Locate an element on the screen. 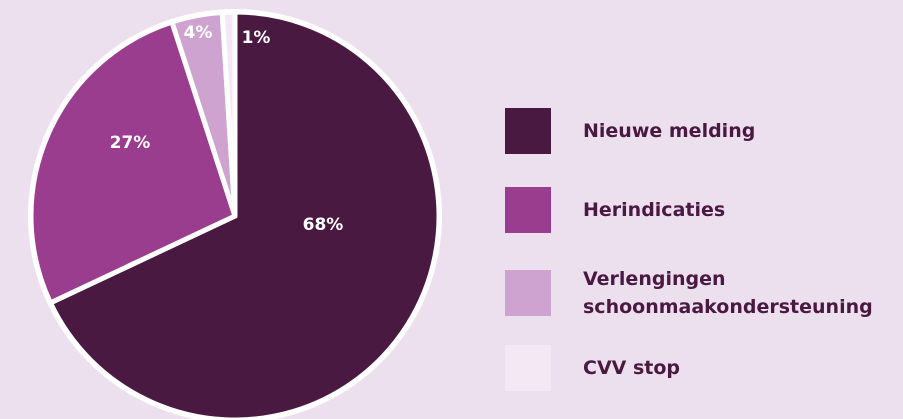 This screenshot has height=419, width=903. slice-label: 1% is located at coordinates (256, 38).